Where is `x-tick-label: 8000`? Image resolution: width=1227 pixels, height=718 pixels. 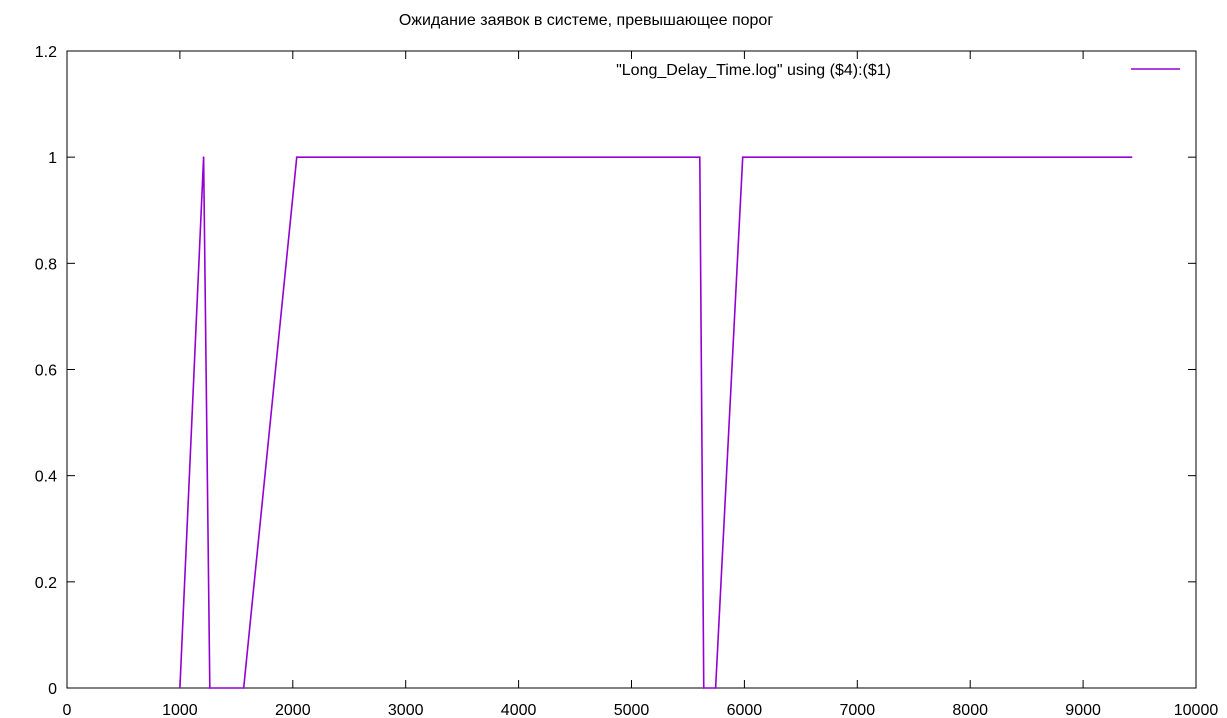
x-tick-label: 8000 is located at coordinates (970, 710).